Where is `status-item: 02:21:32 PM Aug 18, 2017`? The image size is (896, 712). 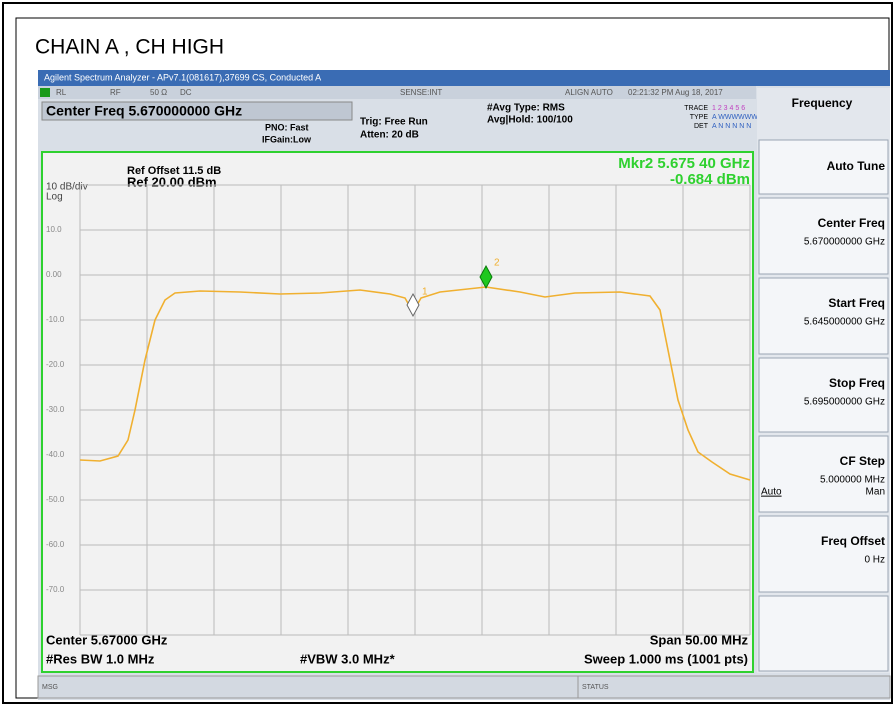 status-item: 02:21:32 PM Aug 18, 2017 is located at coordinates (675, 92).